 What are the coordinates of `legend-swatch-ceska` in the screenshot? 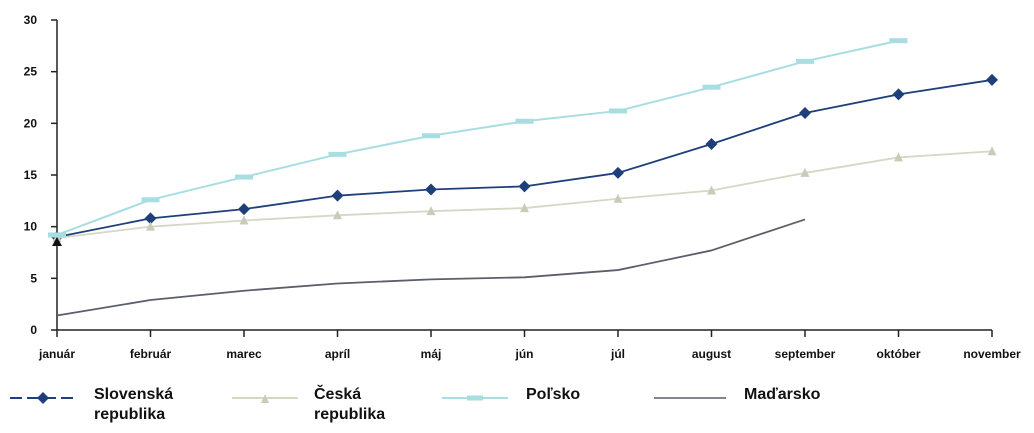 It's located at (265, 398).